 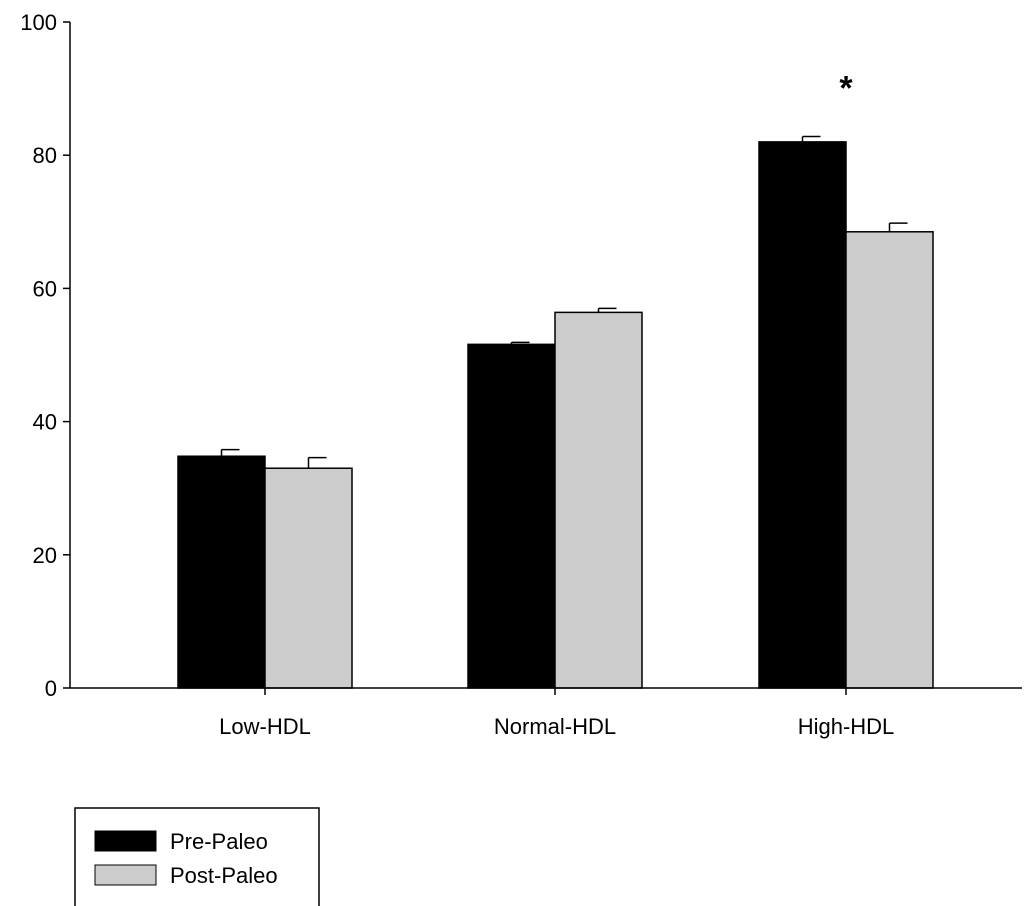 What do you see at coordinates (265, 726) in the screenshot?
I see `x-tick-label-low-hdl: Low-HDL` at bounding box center [265, 726].